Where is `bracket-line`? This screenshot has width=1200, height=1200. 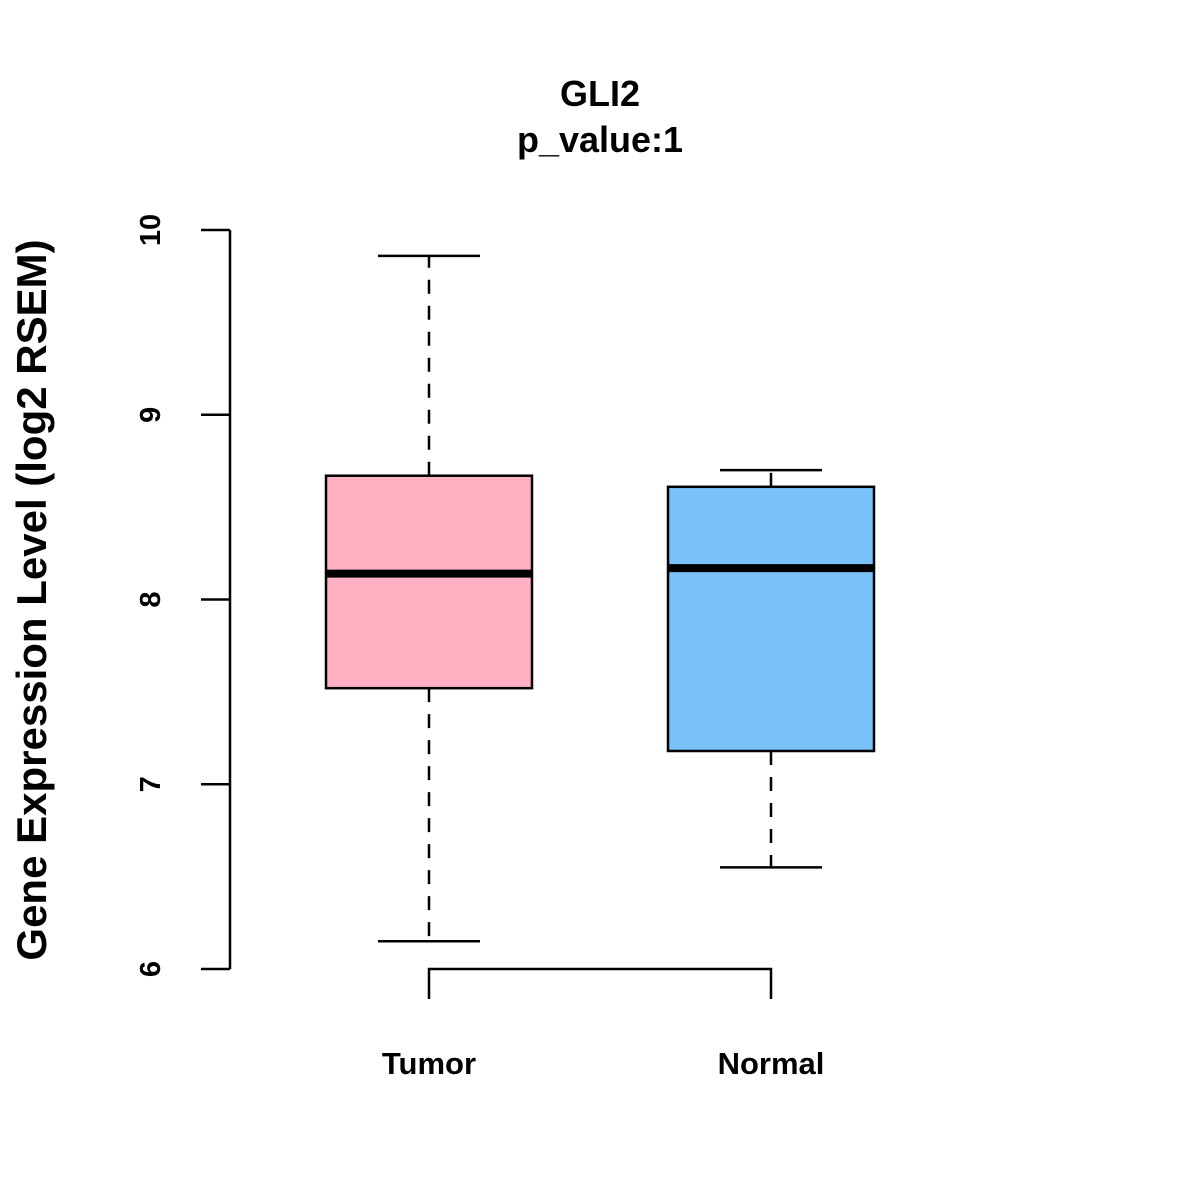
bracket-line is located at coordinates (600, 983).